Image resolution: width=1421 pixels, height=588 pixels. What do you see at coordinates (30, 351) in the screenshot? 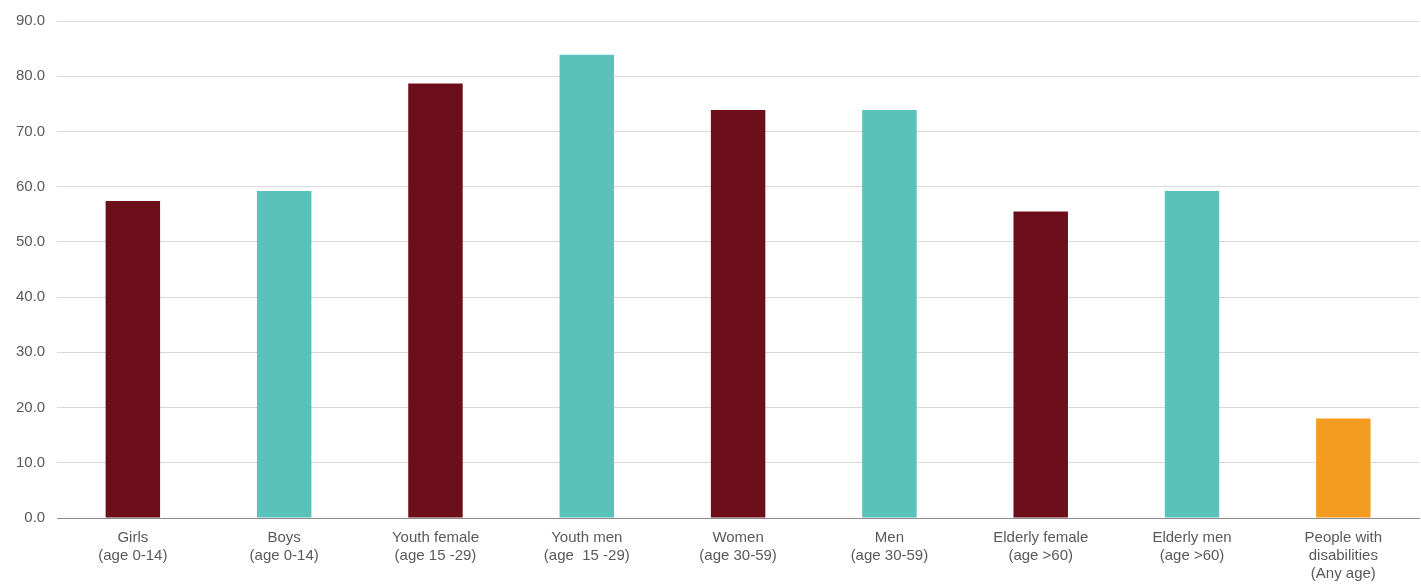
I see `y-tick-label: 30.0` at bounding box center [30, 351].